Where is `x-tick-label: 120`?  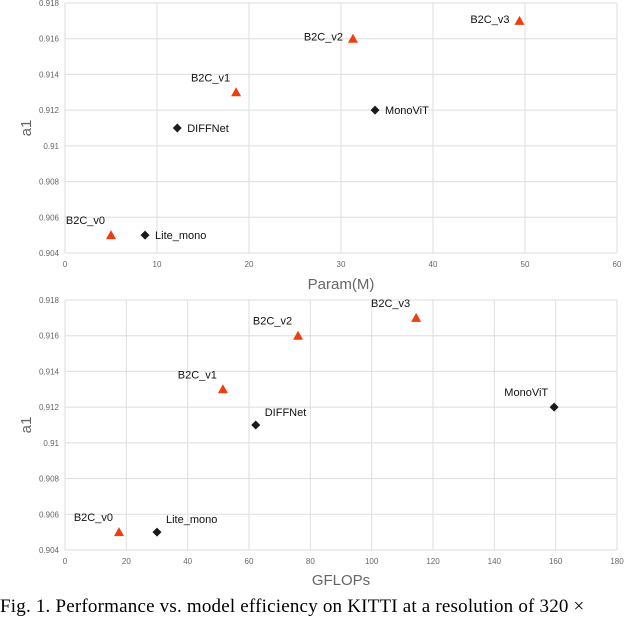 x-tick-label: 120 is located at coordinates (433, 561).